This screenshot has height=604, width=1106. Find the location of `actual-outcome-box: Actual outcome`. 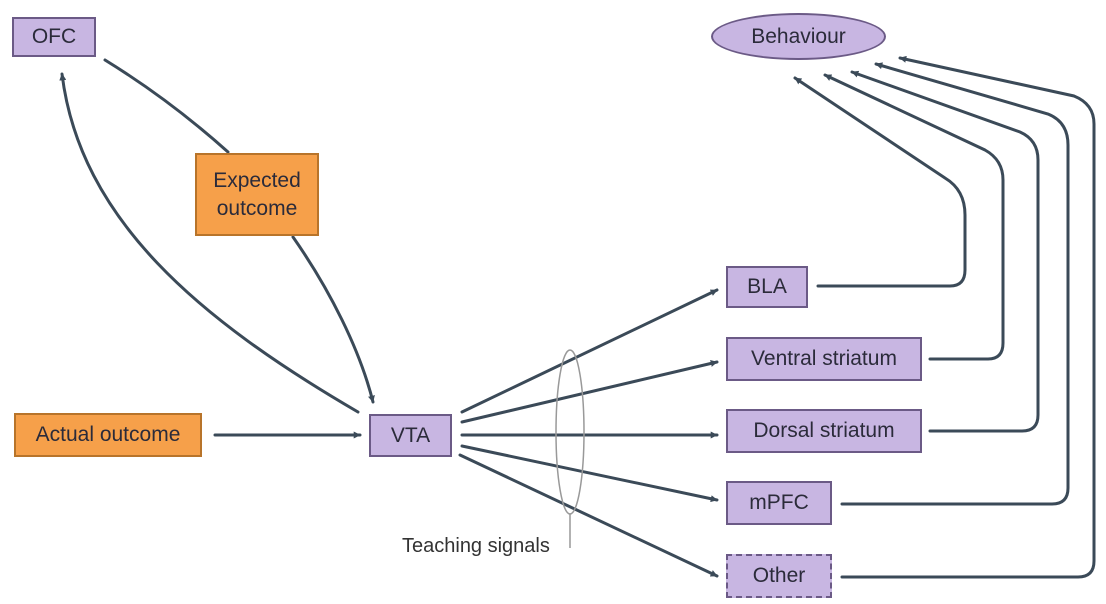

actual-outcome-box: Actual outcome is located at coordinates (108, 435).